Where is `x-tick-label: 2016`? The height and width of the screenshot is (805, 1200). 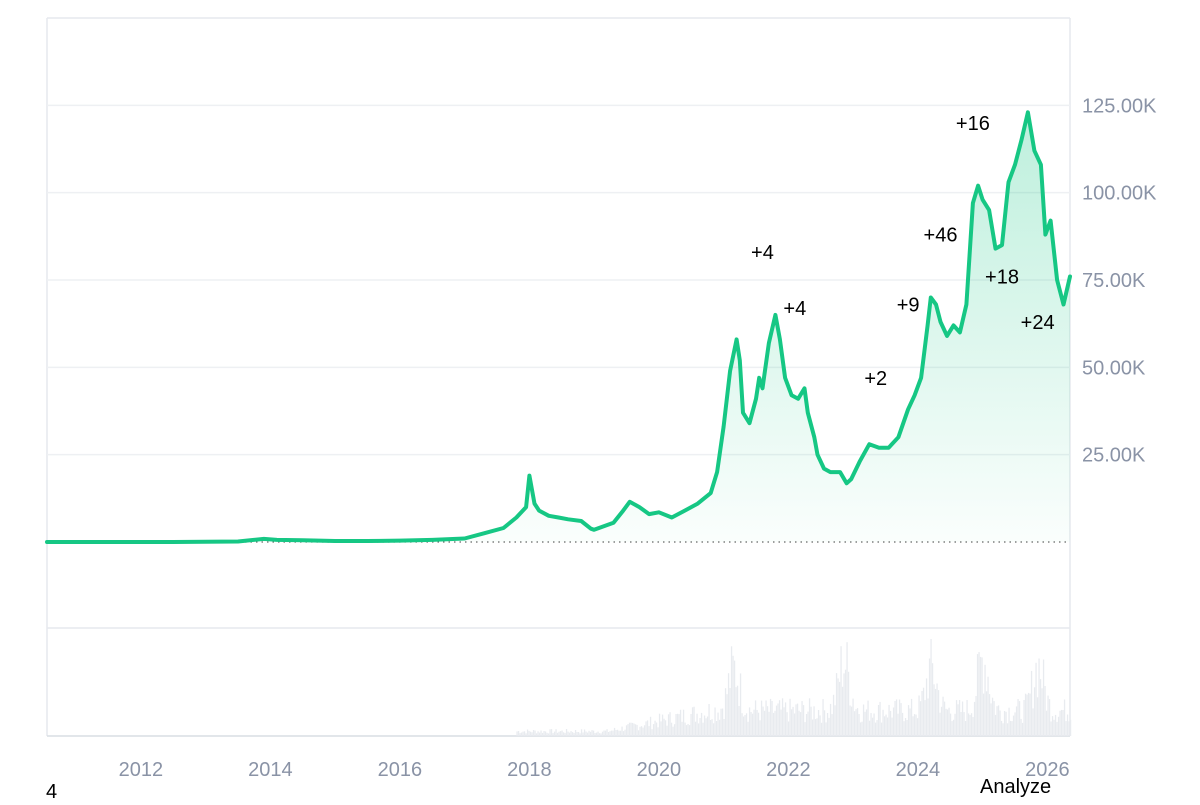
x-tick-label: 2016 is located at coordinates (400, 770).